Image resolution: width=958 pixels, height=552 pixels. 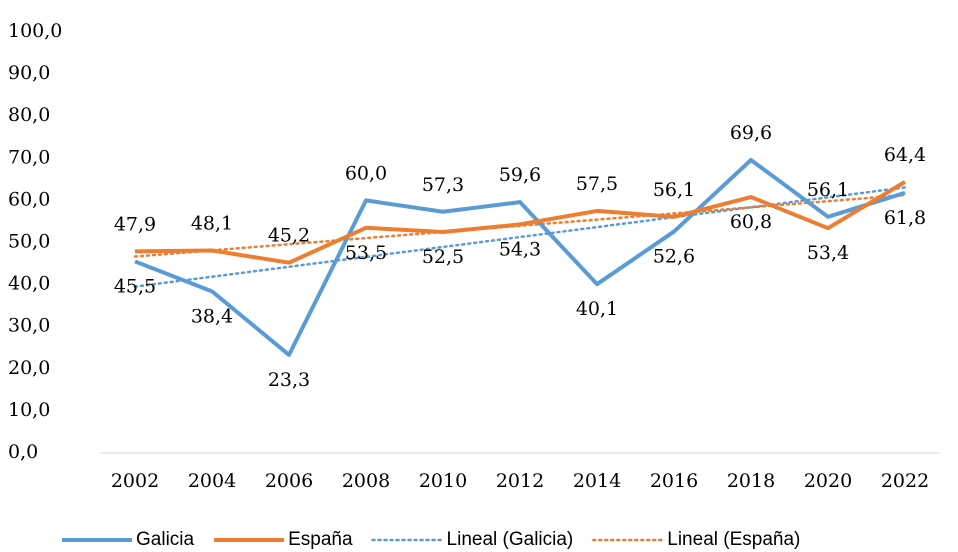 I want to click on data-label: 69,6, so click(x=751, y=133).